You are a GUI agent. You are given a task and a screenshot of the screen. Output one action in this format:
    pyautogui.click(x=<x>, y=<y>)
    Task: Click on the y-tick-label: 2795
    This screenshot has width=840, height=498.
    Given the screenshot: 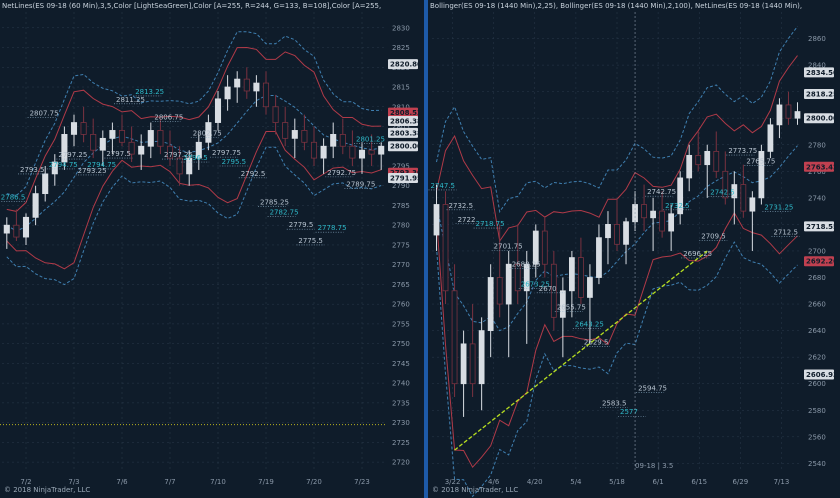 What is the action you would take?
    pyautogui.click(x=401, y=166)
    